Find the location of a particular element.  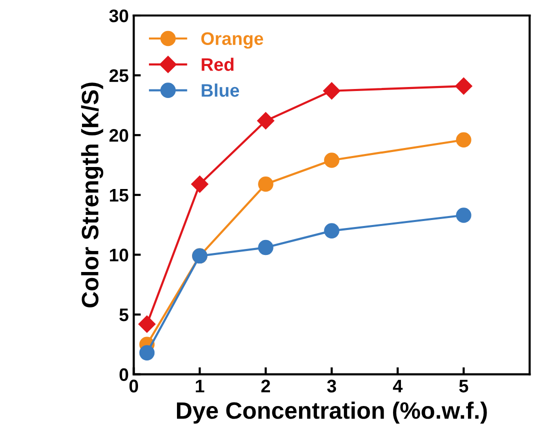

y-tick-label: 30 is located at coordinates (118, 15).